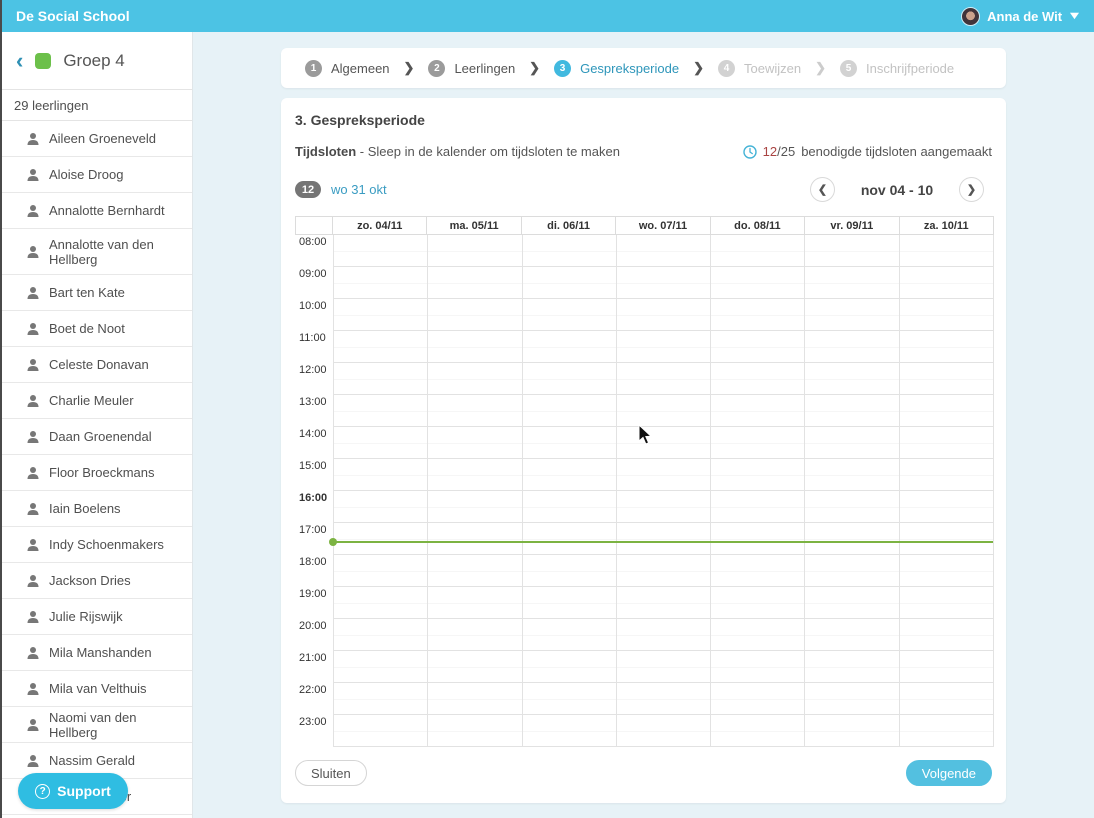 This screenshot has width=1094, height=818. Describe the element at coordinates (867, 151) in the screenshot. I see `slots-progress: 12/25 benodigde tijdsloten aangemaakt` at that location.